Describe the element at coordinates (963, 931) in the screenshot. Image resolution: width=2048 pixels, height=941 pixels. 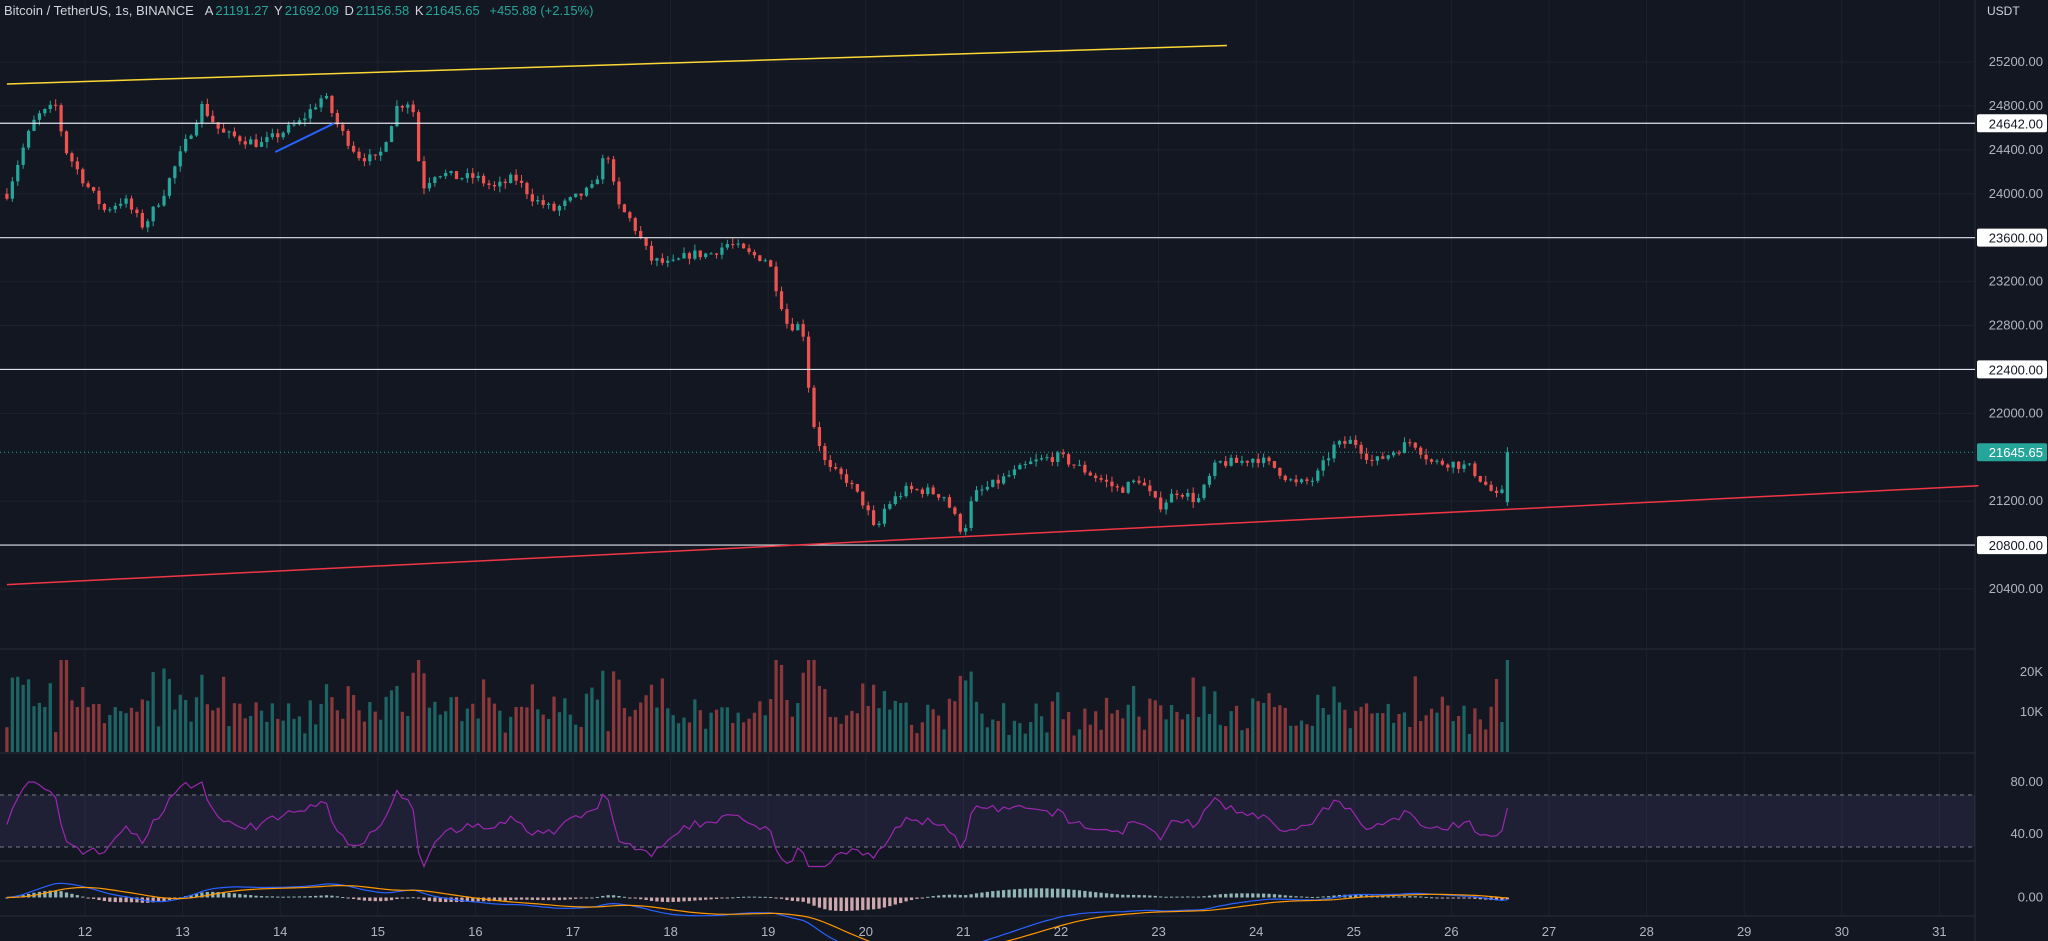
I see `x-tick-label: 21` at that location.